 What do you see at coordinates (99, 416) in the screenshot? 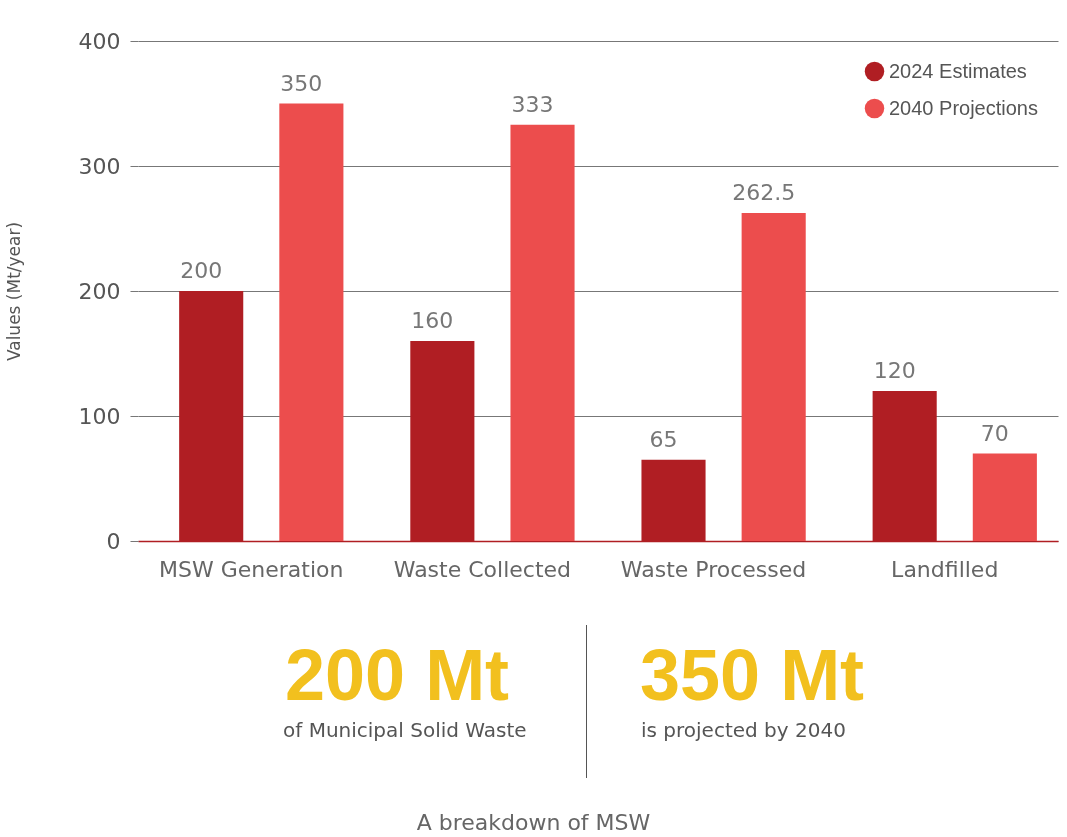
I see `y-tick-label: 100` at bounding box center [99, 416].